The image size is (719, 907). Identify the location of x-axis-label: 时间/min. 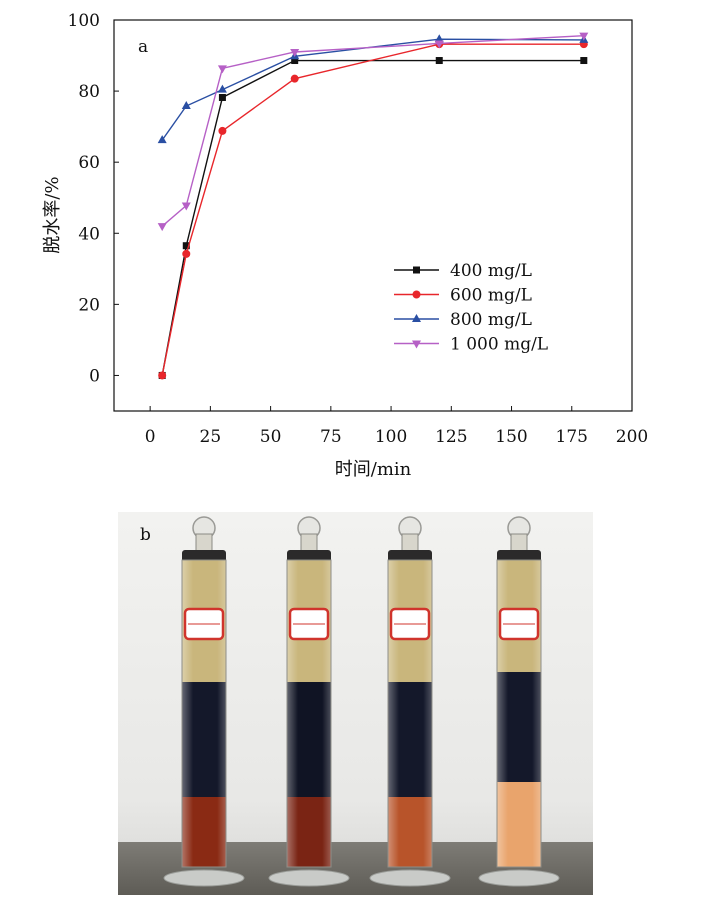
(373, 469).